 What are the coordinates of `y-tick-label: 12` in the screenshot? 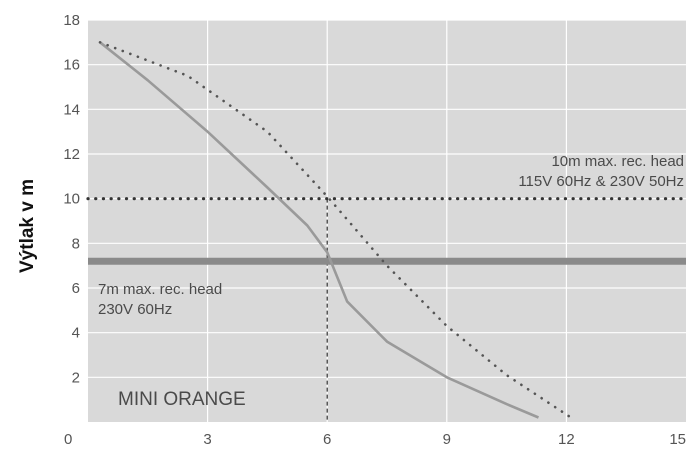 It's located at (71, 154).